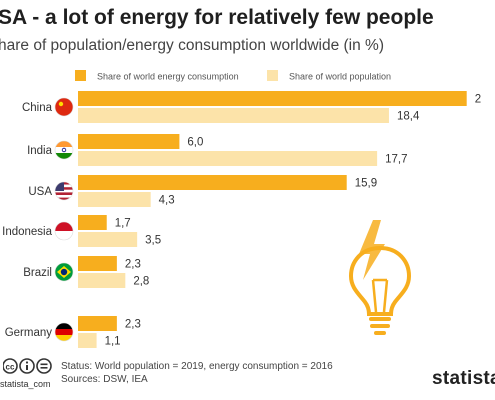  Describe the element at coordinates (167, 201) in the screenshot. I see `value-label-population-usa: 4,3` at that location.